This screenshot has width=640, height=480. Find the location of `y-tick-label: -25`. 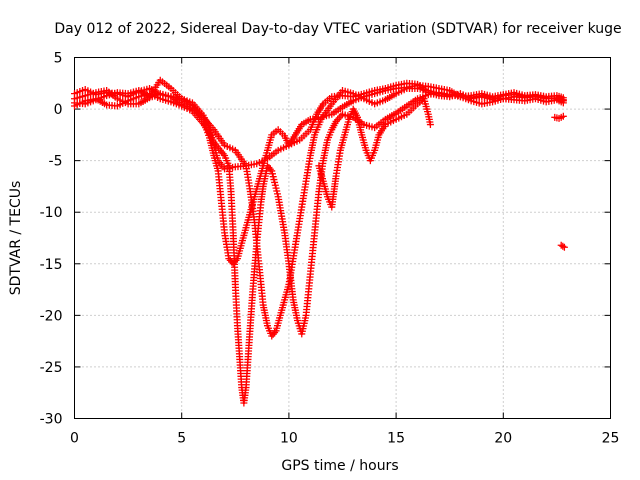

y-tick-label: -25 is located at coordinates (51, 368).